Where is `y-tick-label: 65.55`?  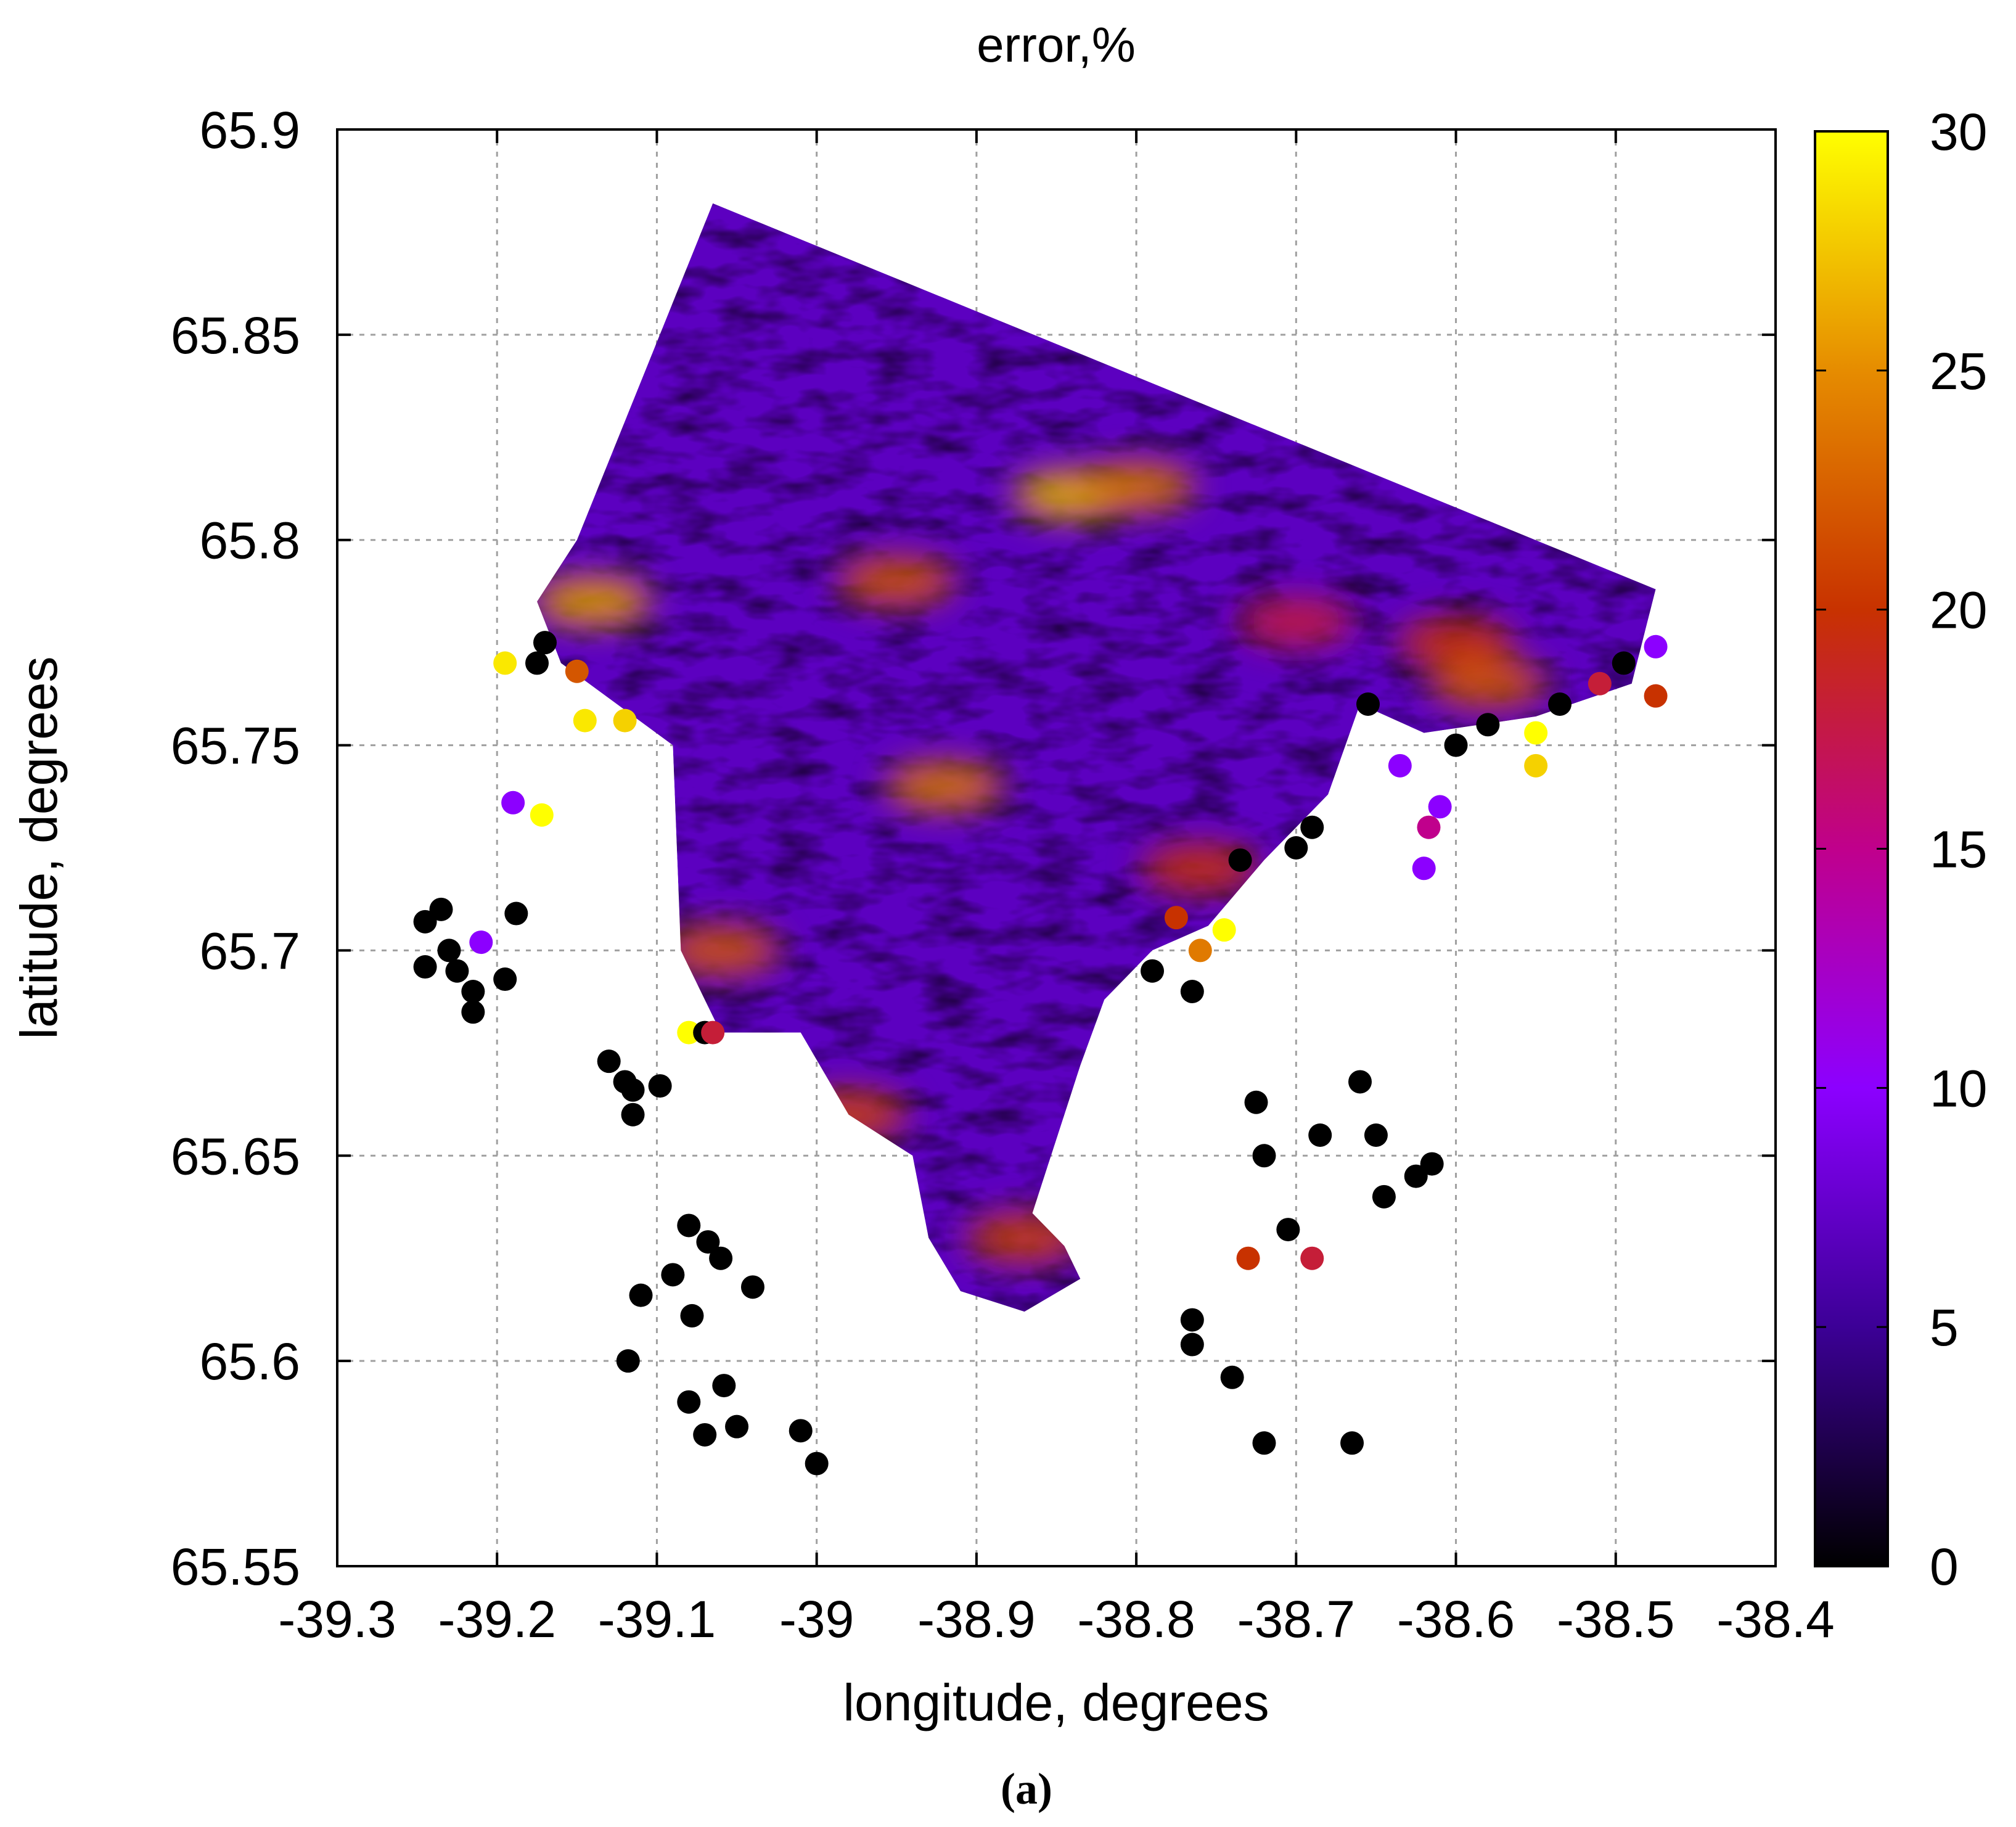
y-tick-label: 65.55 is located at coordinates (236, 1567).